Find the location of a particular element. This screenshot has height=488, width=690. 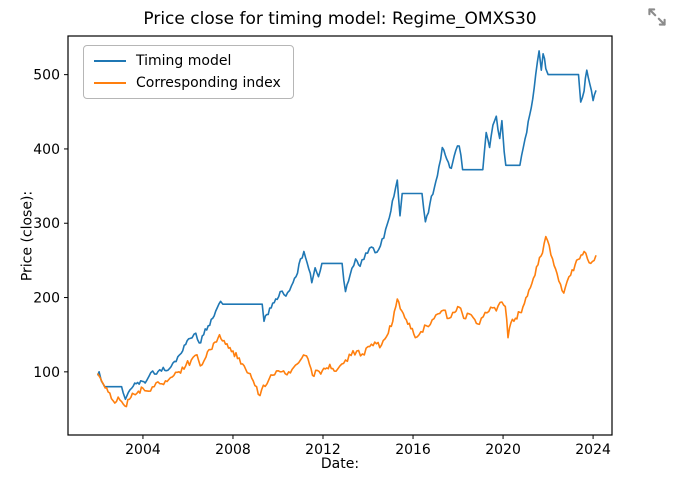

x-tick-label: 2004 is located at coordinates (143, 450).